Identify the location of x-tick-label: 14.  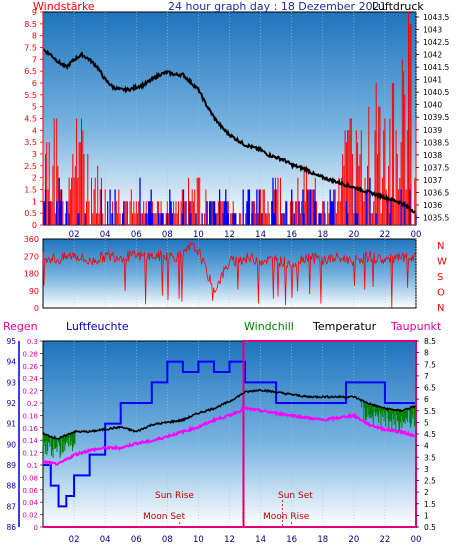
(260, 235).